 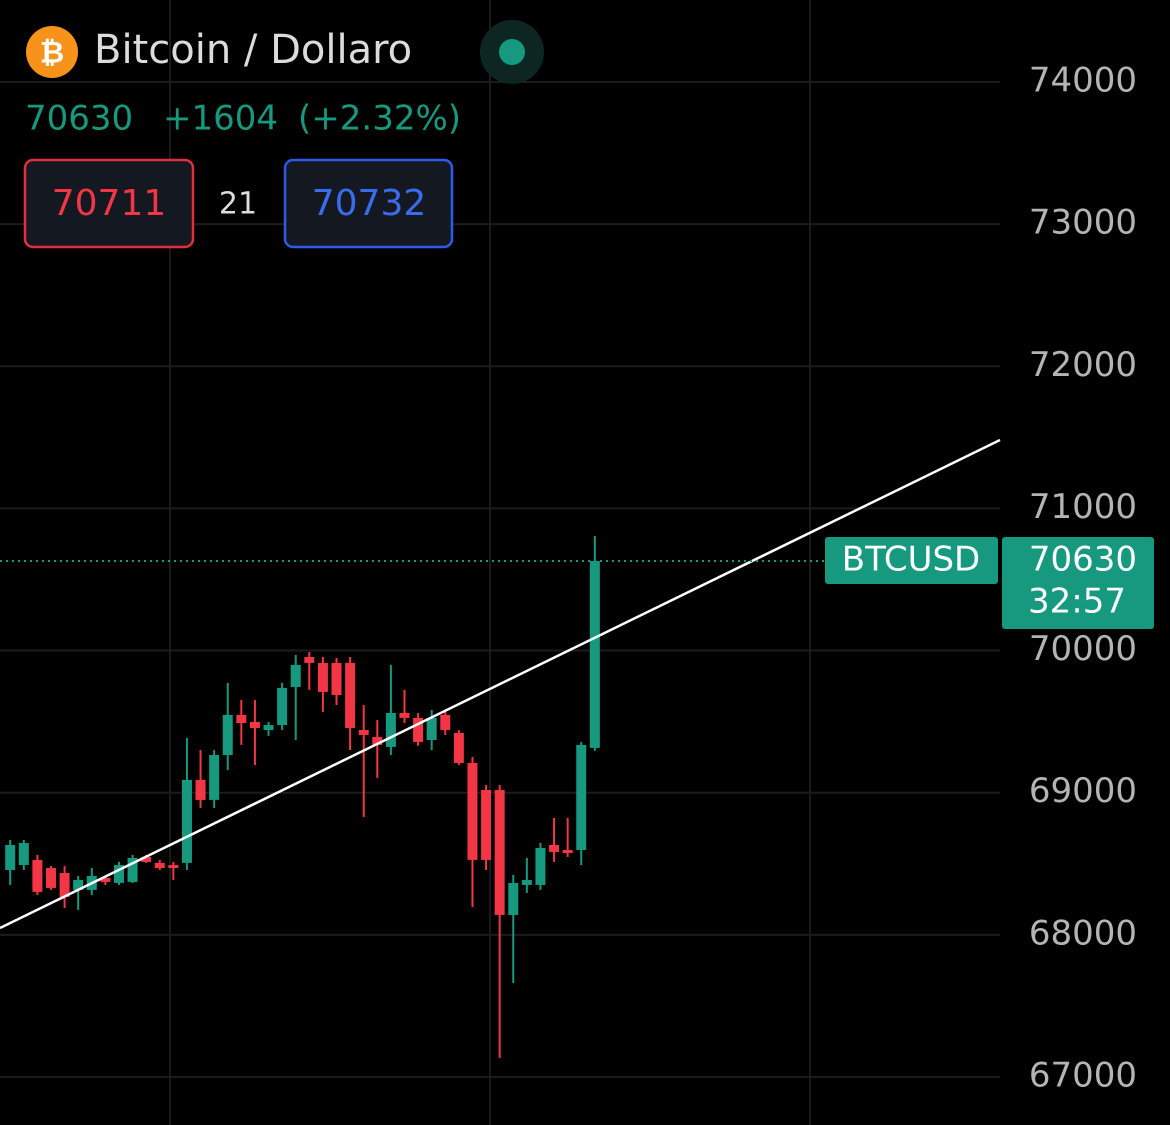 I want to click on y-tick-label: 72000, so click(x=1083, y=365).